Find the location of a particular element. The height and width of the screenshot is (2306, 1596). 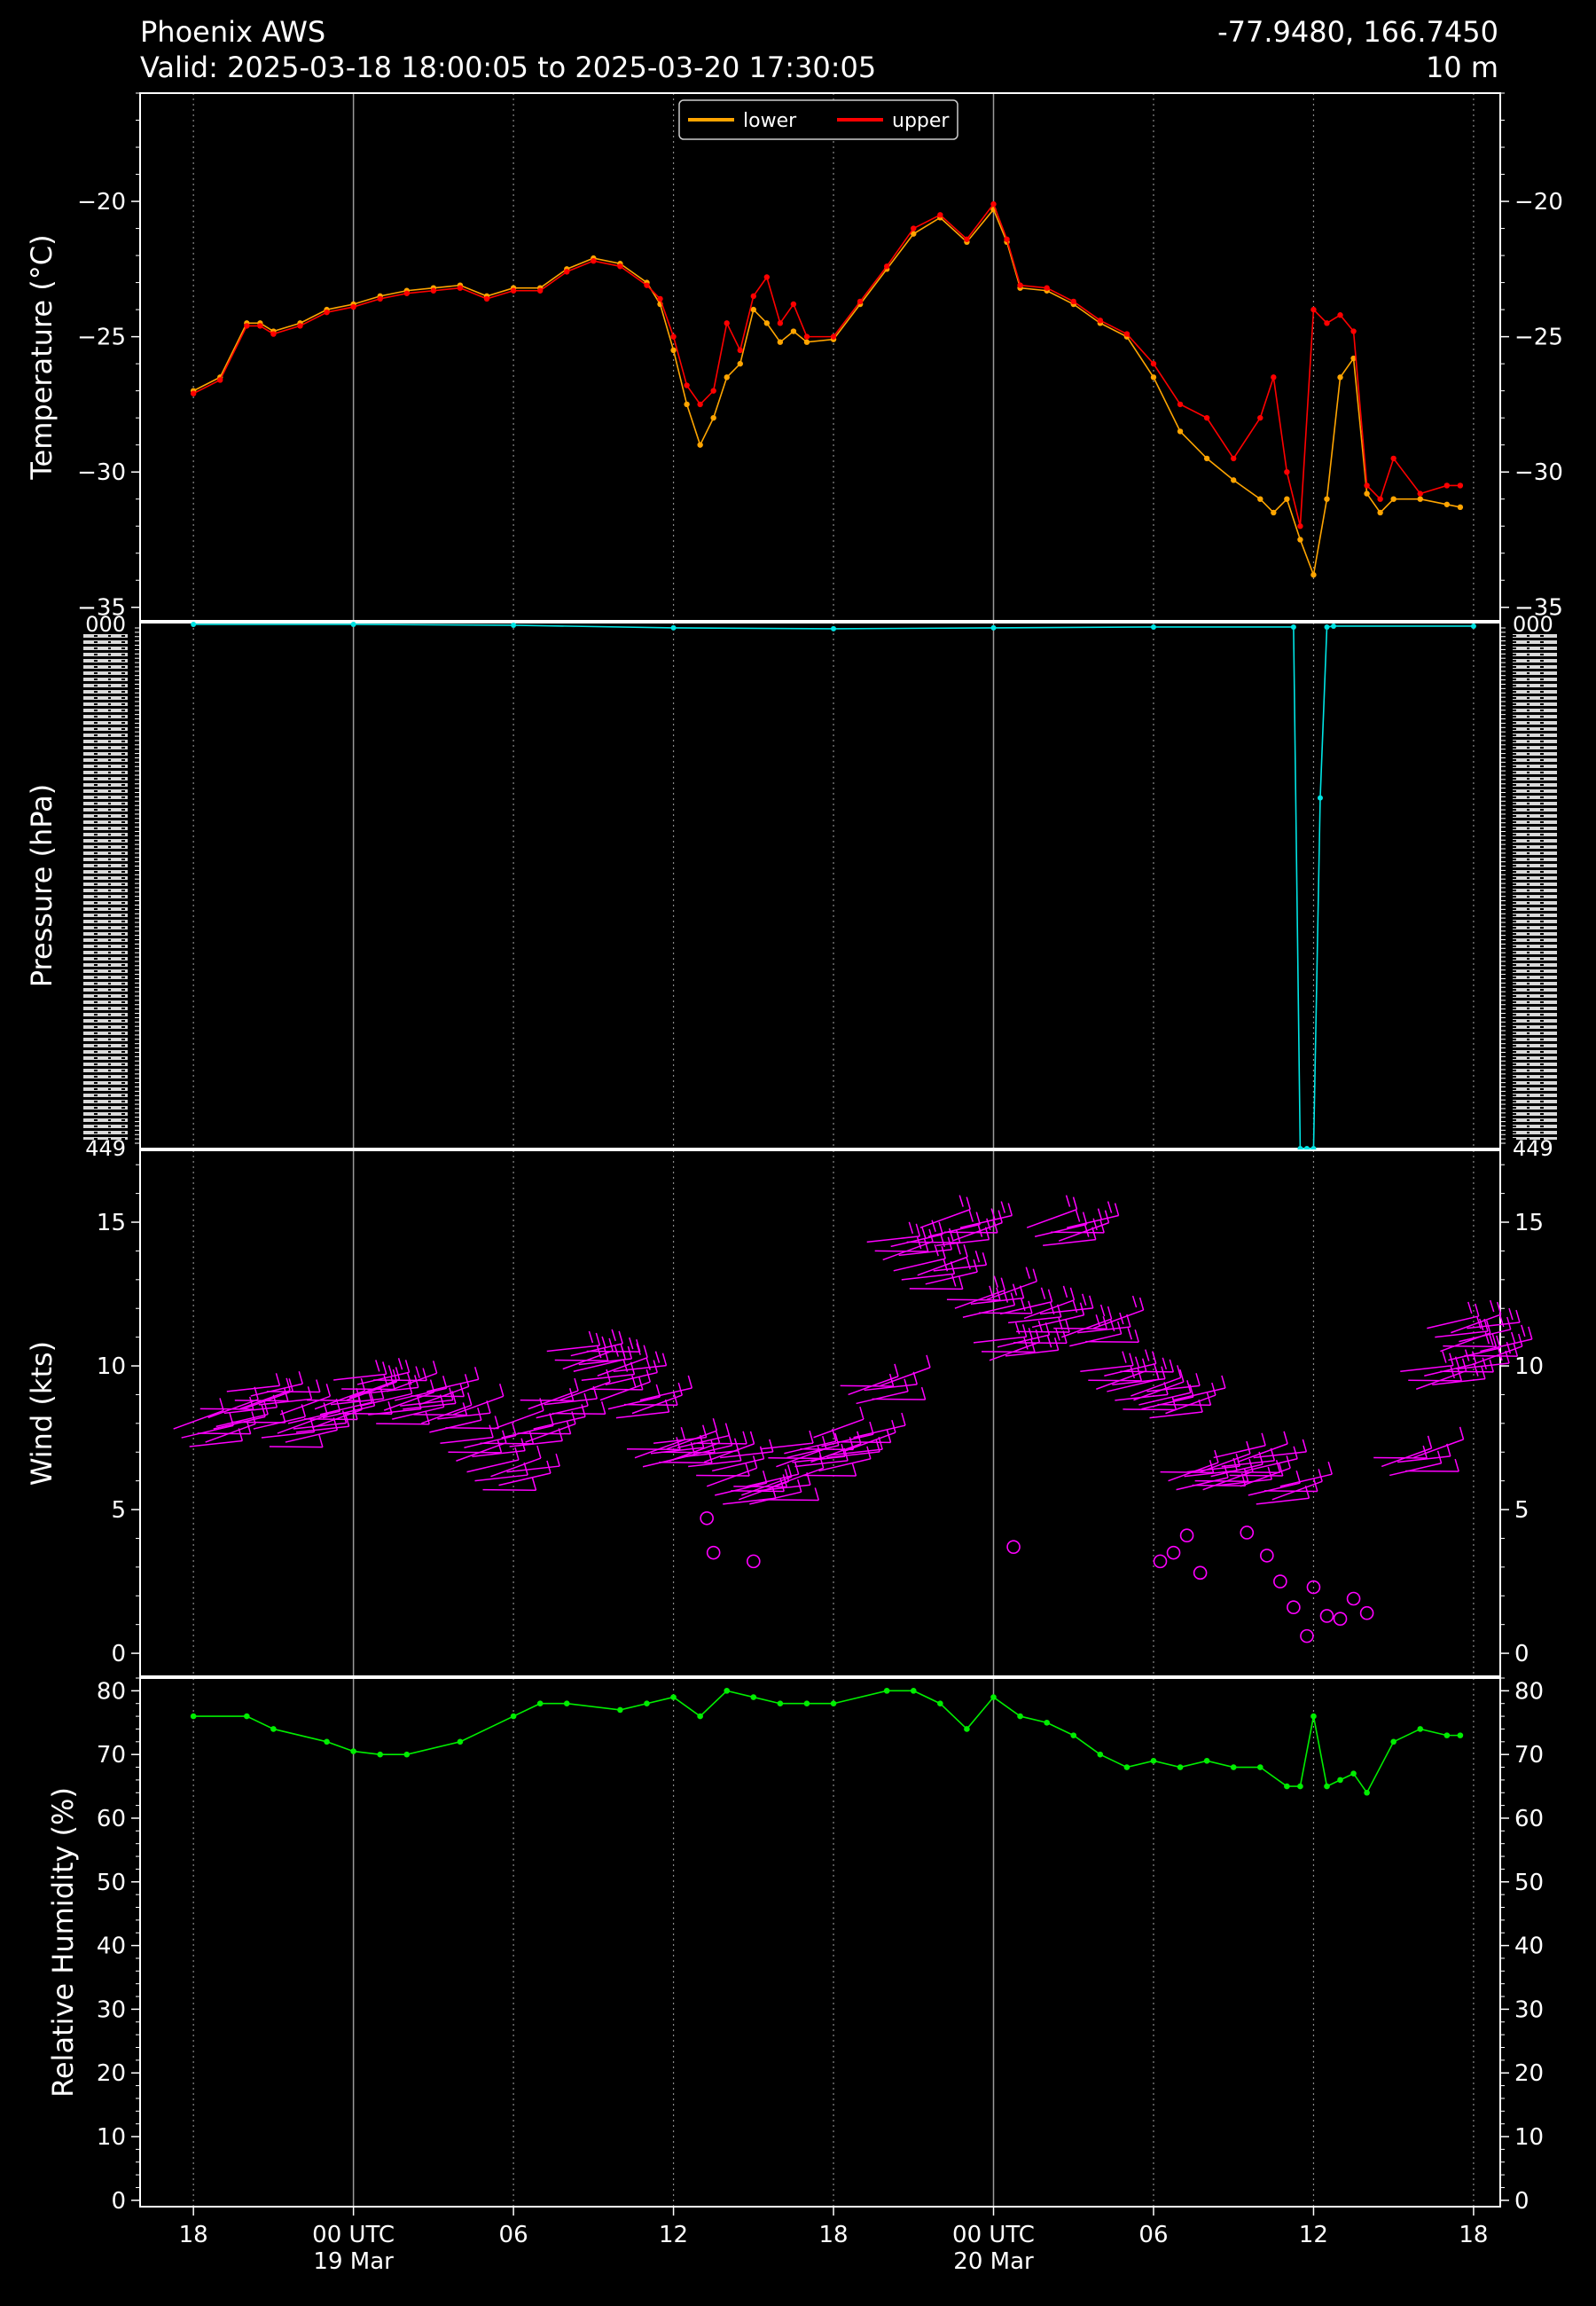

series-lower-line is located at coordinates (827, 393).